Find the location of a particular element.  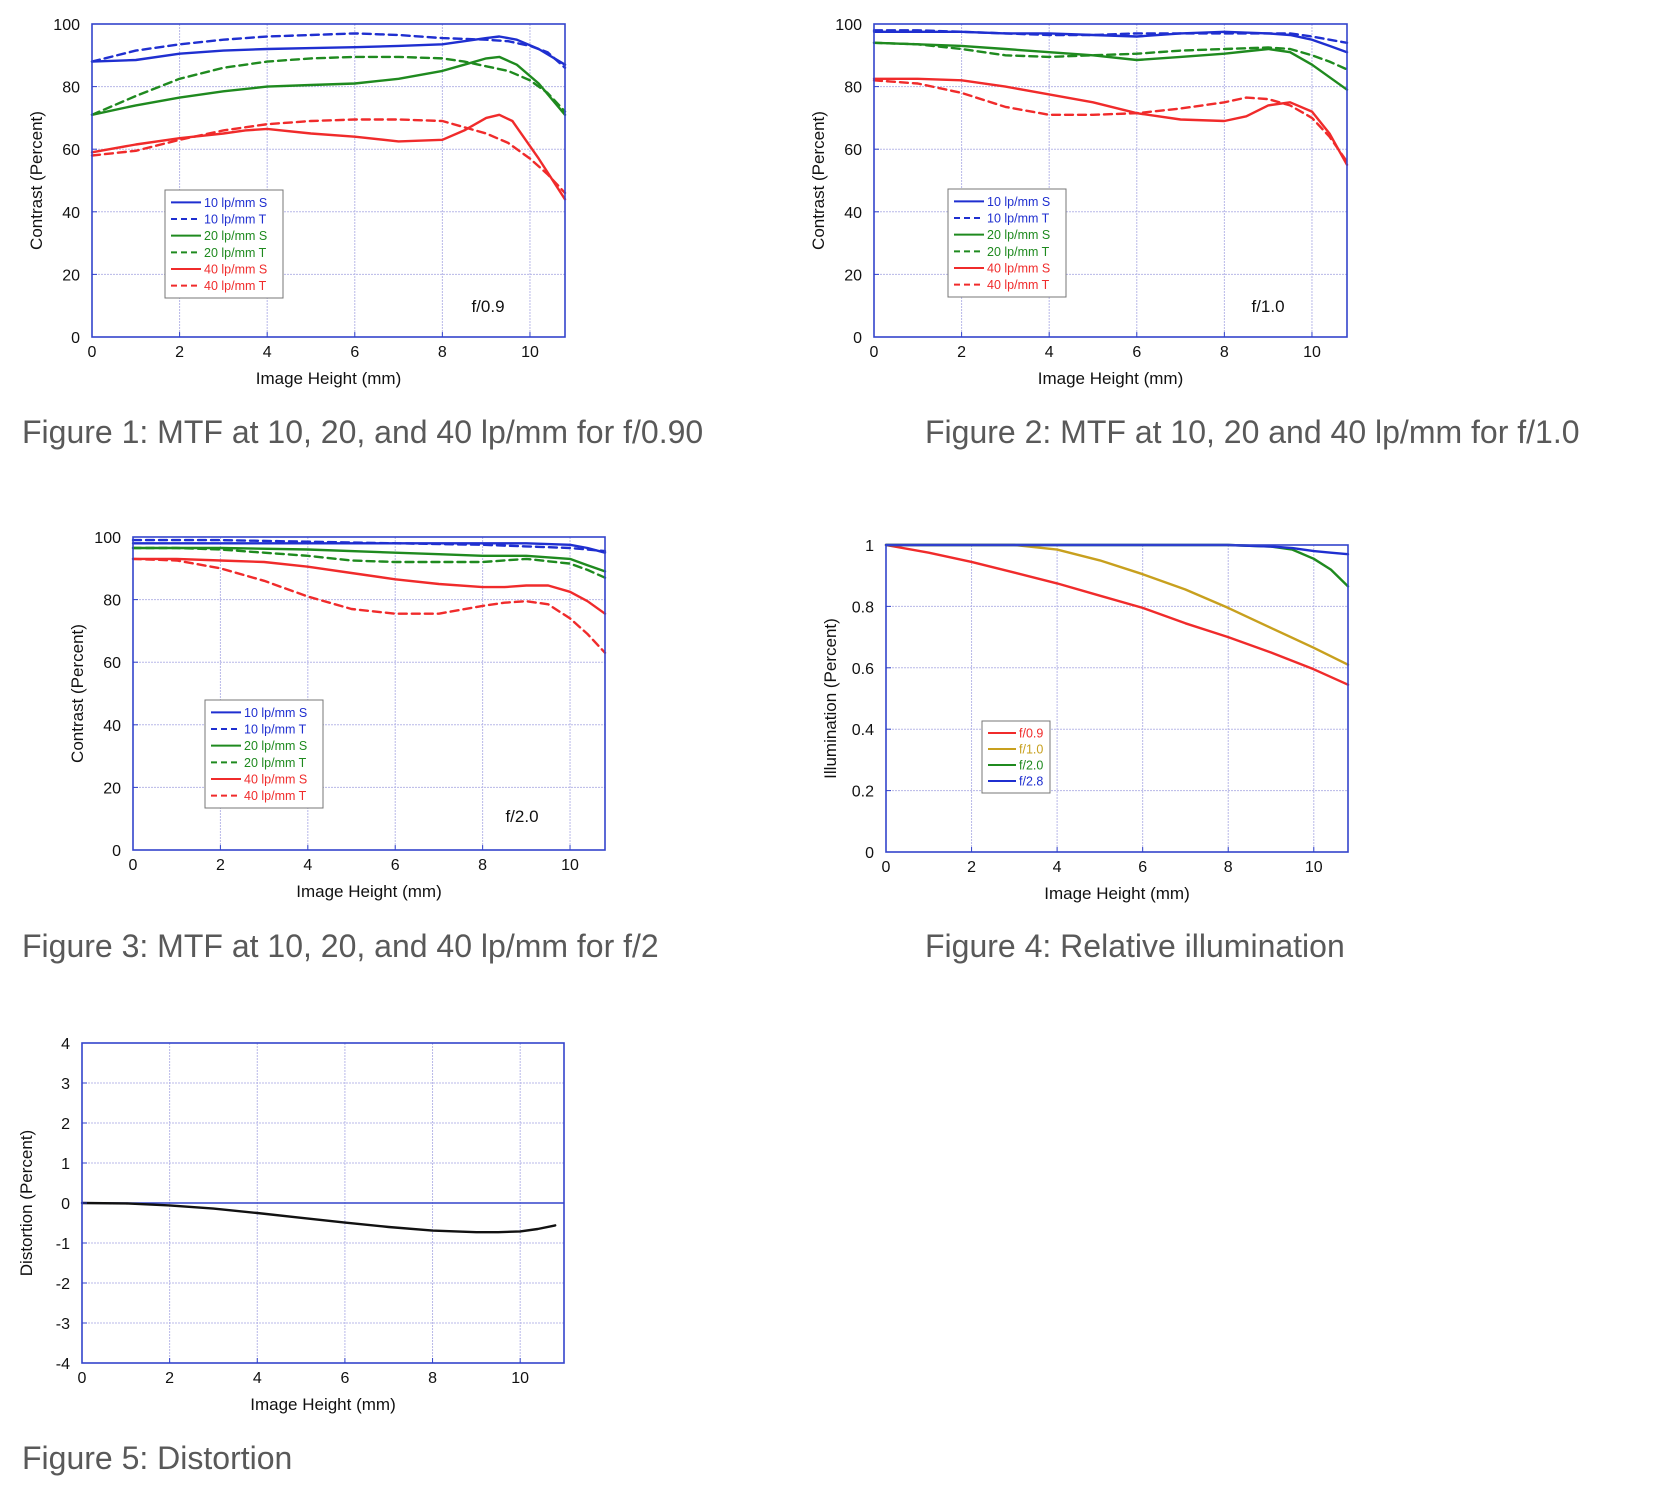

y-tick-label: 0.8 is located at coordinates (863, 607).